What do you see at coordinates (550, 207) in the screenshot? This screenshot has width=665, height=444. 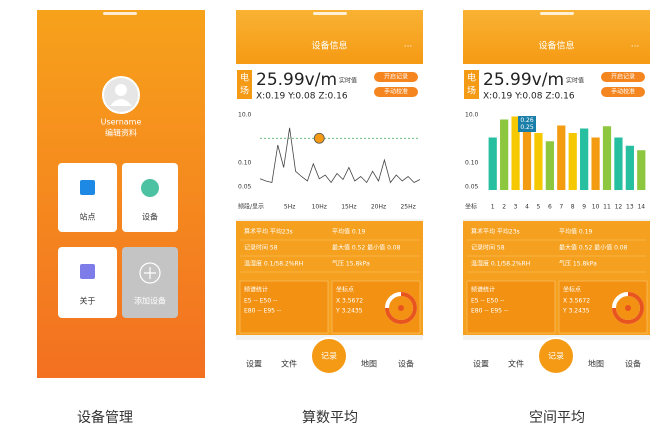 I see `x-tick-label: 6` at bounding box center [550, 207].